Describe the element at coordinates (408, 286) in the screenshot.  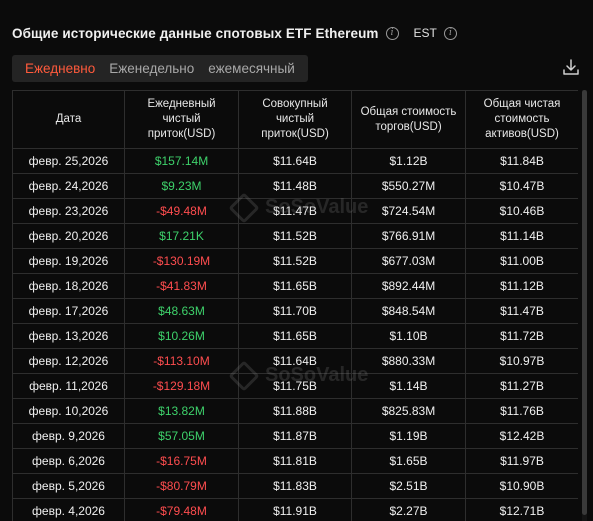
I see `cell-total-value-traded: $892.44M` at that location.